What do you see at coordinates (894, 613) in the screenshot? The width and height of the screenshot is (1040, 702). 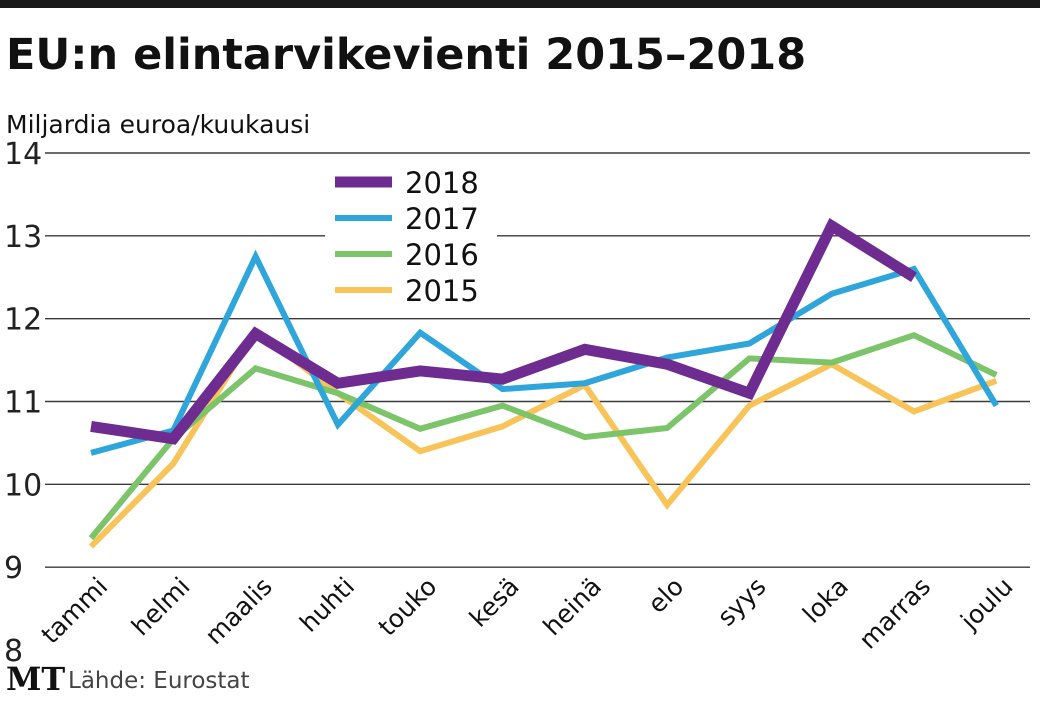 I see `x-tick-label: marras` at bounding box center [894, 613].